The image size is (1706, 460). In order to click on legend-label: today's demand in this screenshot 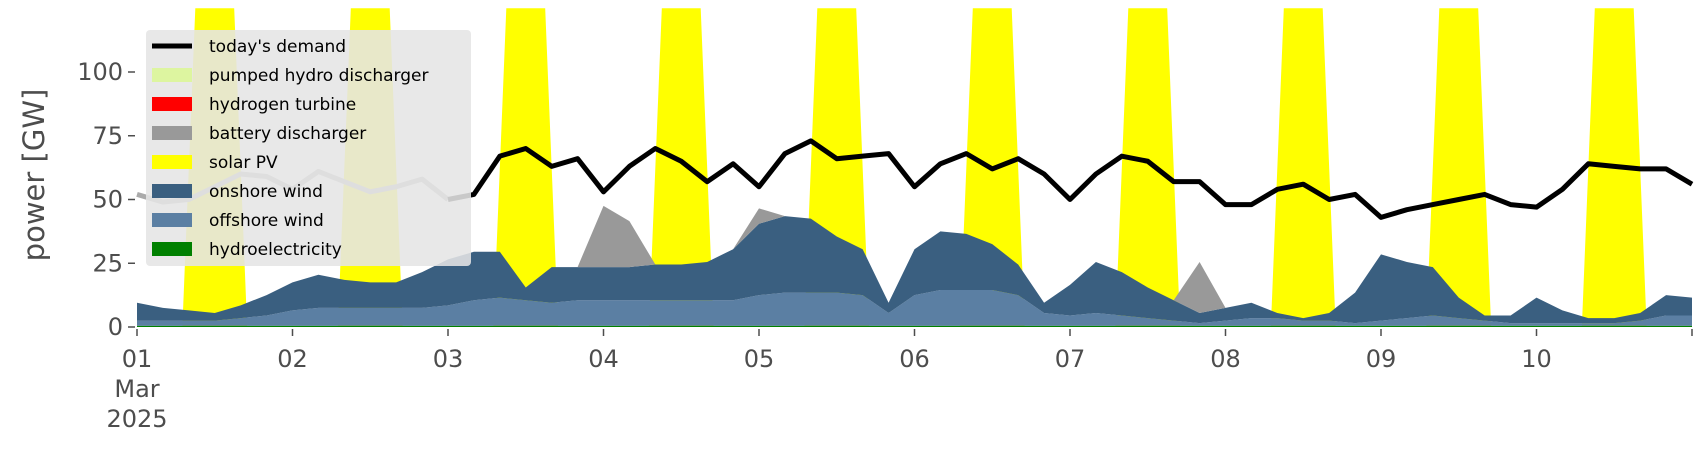, I will do `click(277, 47)`.